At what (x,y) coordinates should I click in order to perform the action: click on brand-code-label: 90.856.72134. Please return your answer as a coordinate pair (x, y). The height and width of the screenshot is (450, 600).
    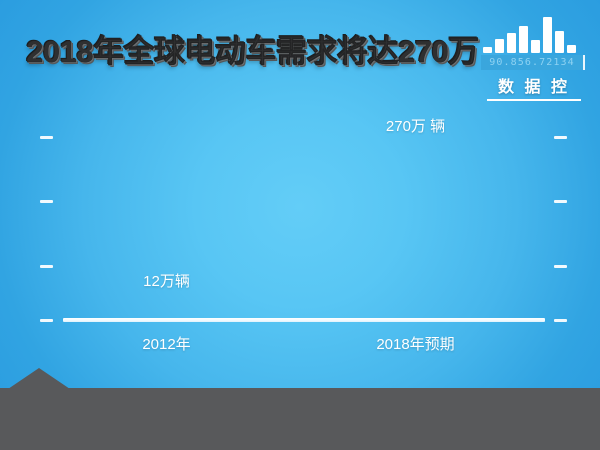
    Looking at the image, I should click on (533, 62).